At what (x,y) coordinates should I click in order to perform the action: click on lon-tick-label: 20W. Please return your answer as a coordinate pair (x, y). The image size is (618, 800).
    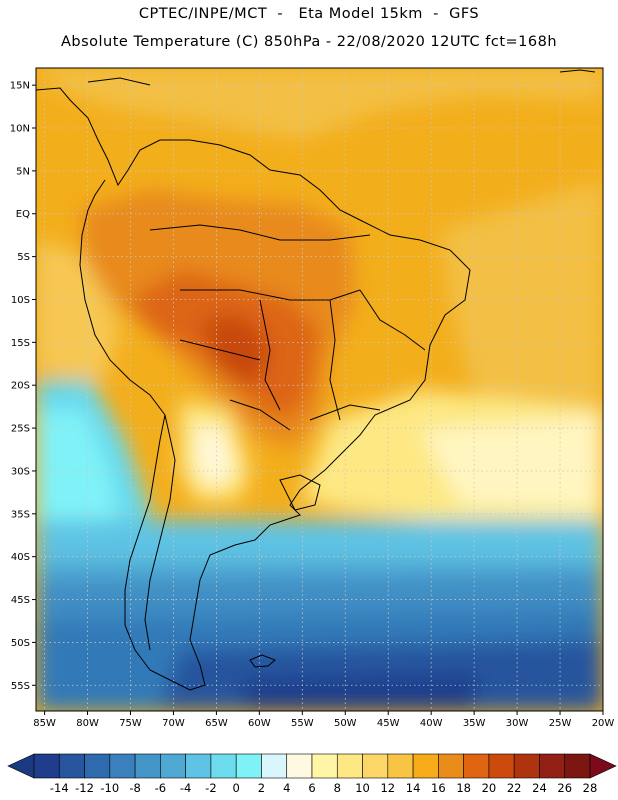
    Looking at the image, I should click on (603, 723).